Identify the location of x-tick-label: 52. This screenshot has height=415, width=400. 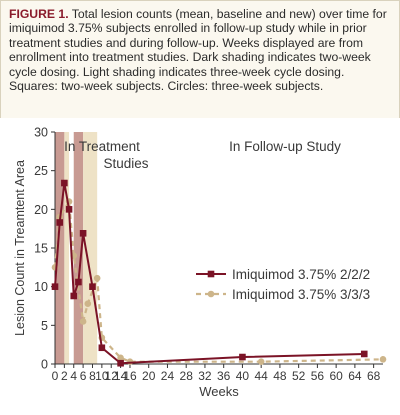
(299, 376).